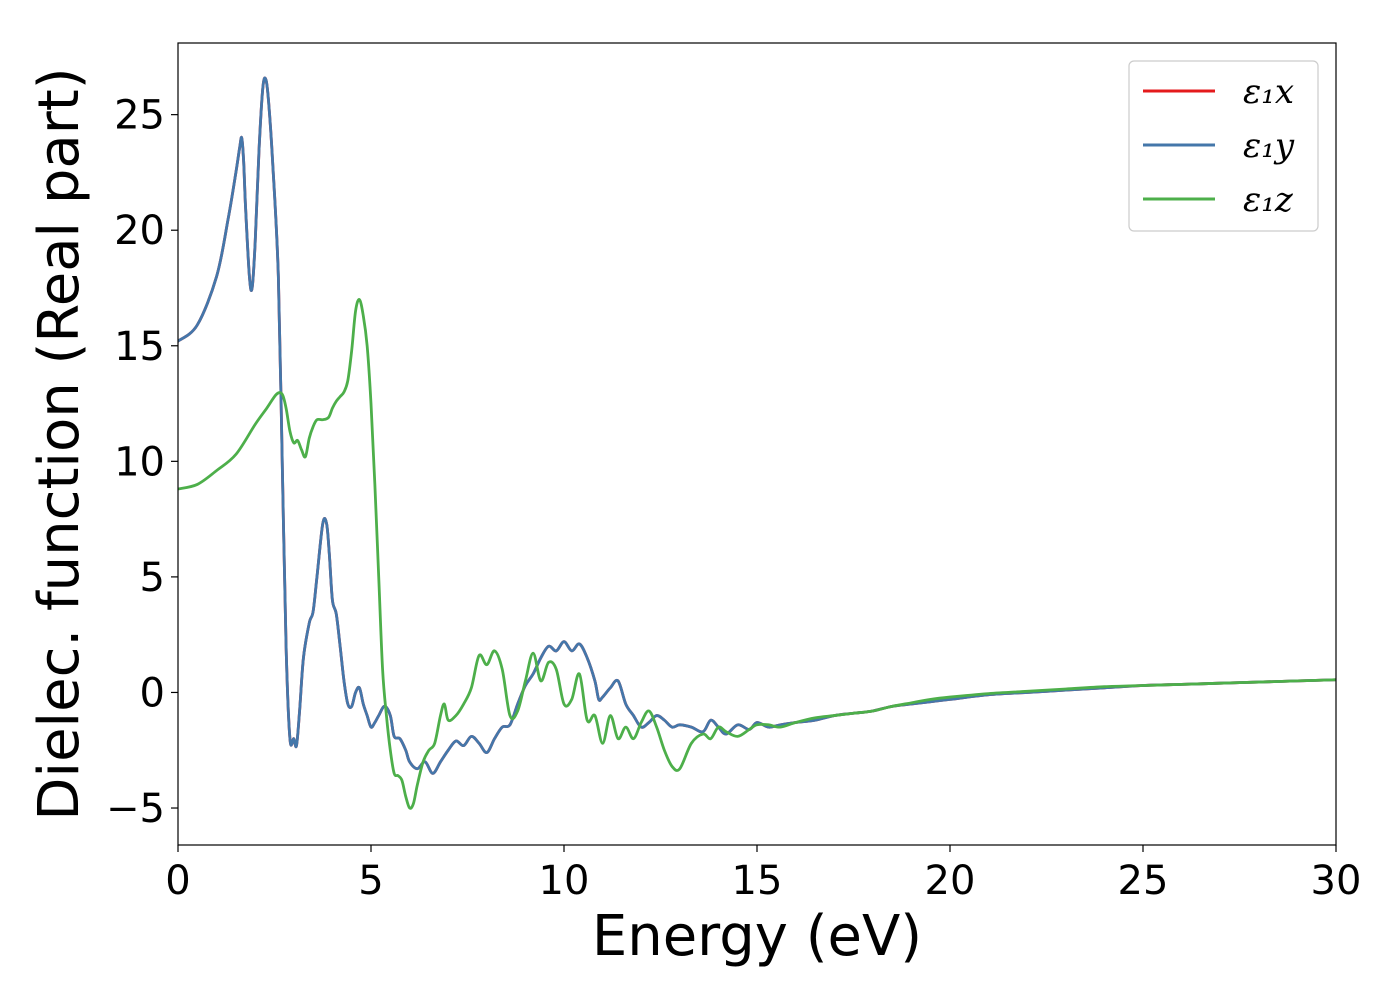 This screenshot has height=1000, width=1400. Describe the element at coordinates (139, 347) in the screenshot. I see `y-tick-label: 15` at that location.